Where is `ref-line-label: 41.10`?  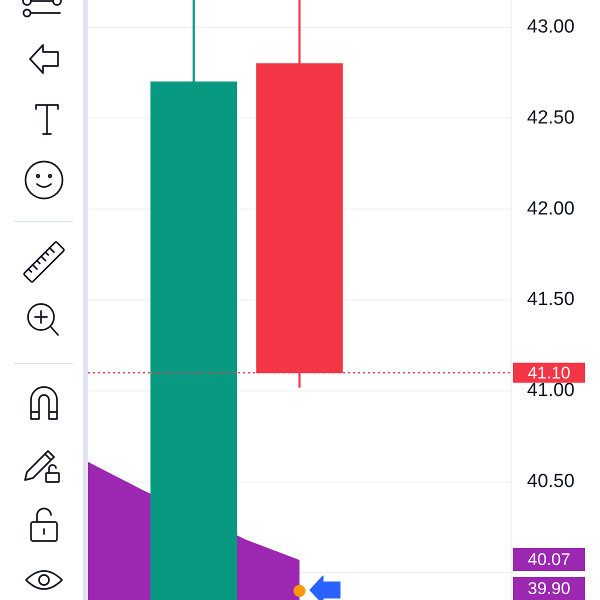 ref-line-label: 41.10 is located at coordinates (549, 372).